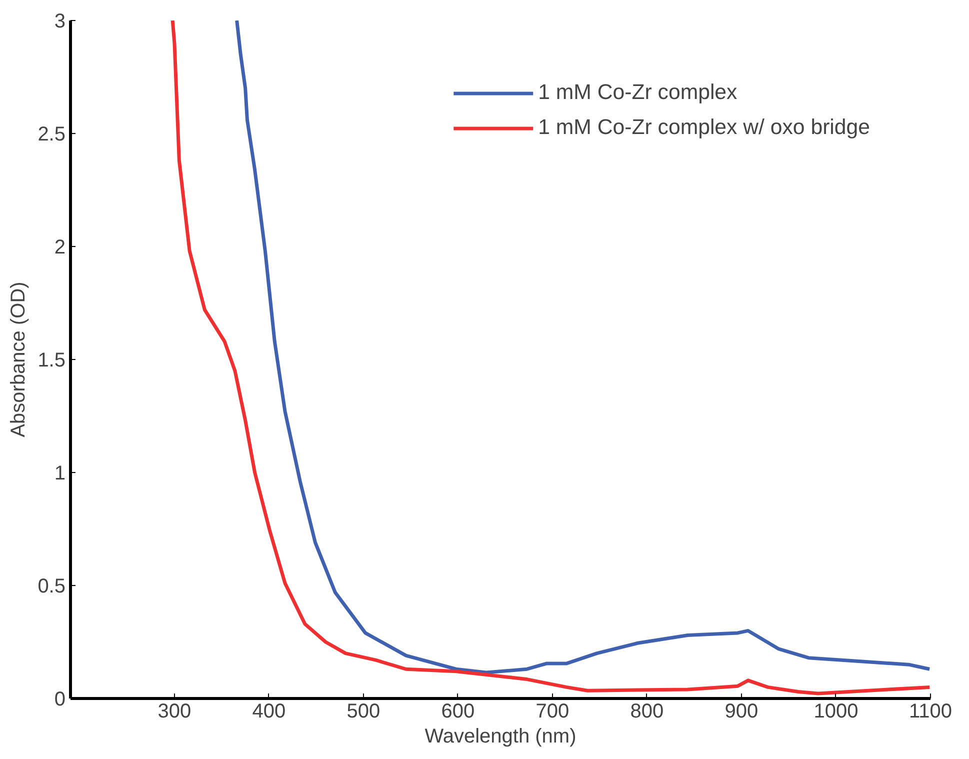 This screenshot has height=759, width=969. I want to click on legend-label: 1 mM Co-Zr complex w/ oxo bridge, so click(704, 127).